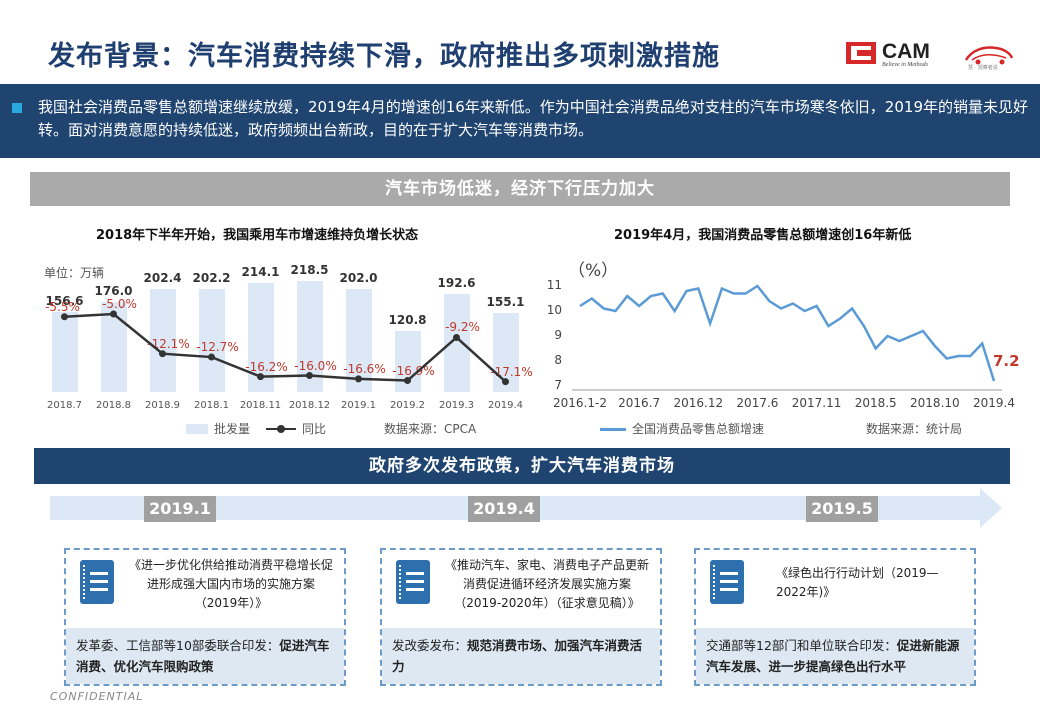  I want to click on x-tick-label: 2017.11, so click(816, 403).